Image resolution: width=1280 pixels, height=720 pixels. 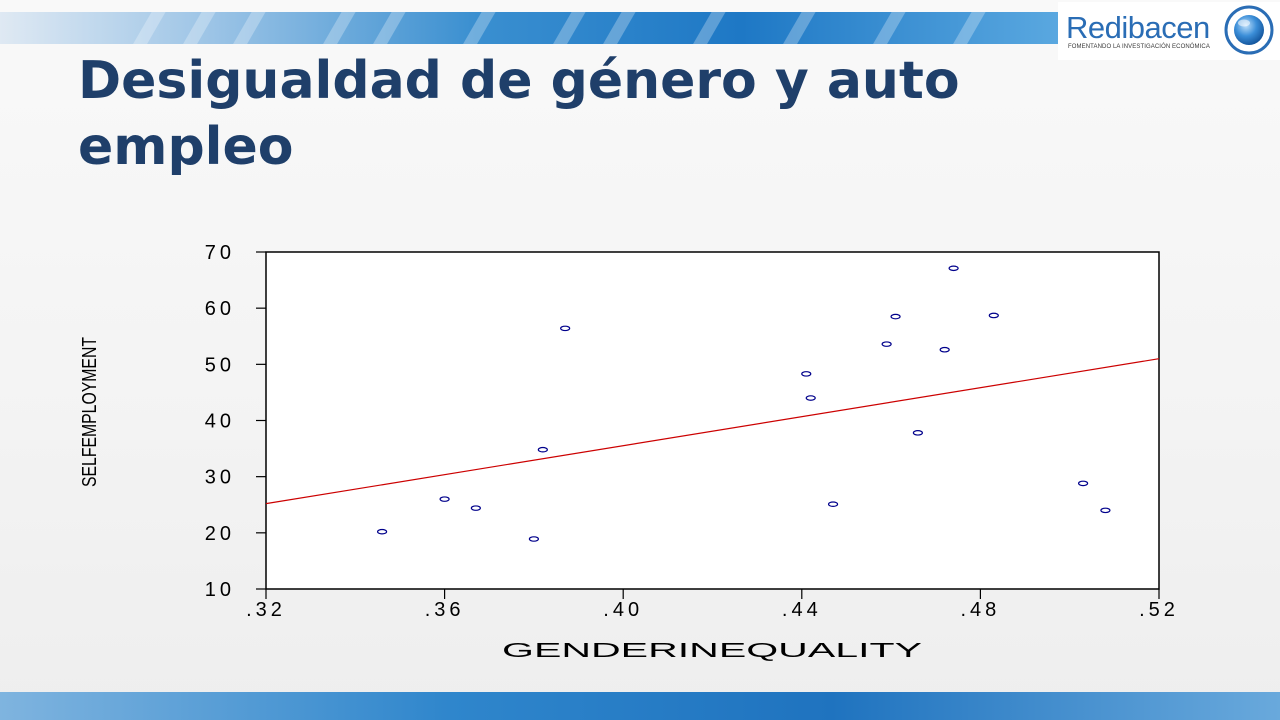 What do you see at coordinates (220, 309) in the screenshot?
I see `y-tick-label: 60` at bounding box center [220, 309].